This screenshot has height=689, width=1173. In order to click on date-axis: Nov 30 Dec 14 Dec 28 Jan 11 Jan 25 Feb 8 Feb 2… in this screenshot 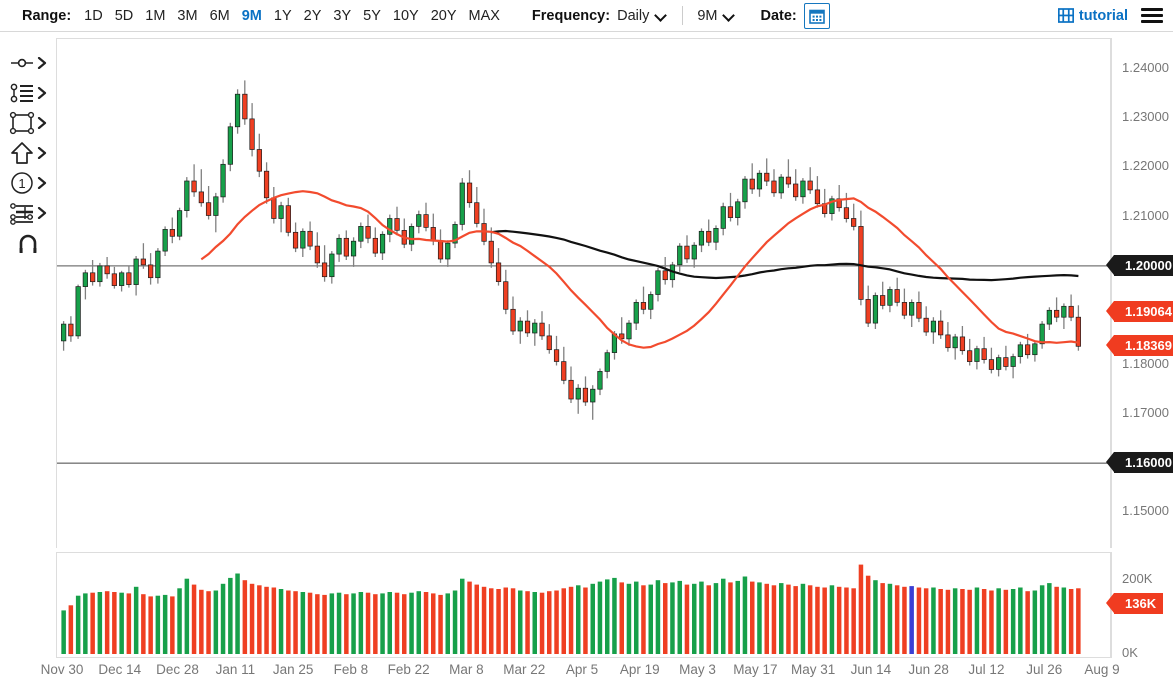, I will do `click(580, 674)`.